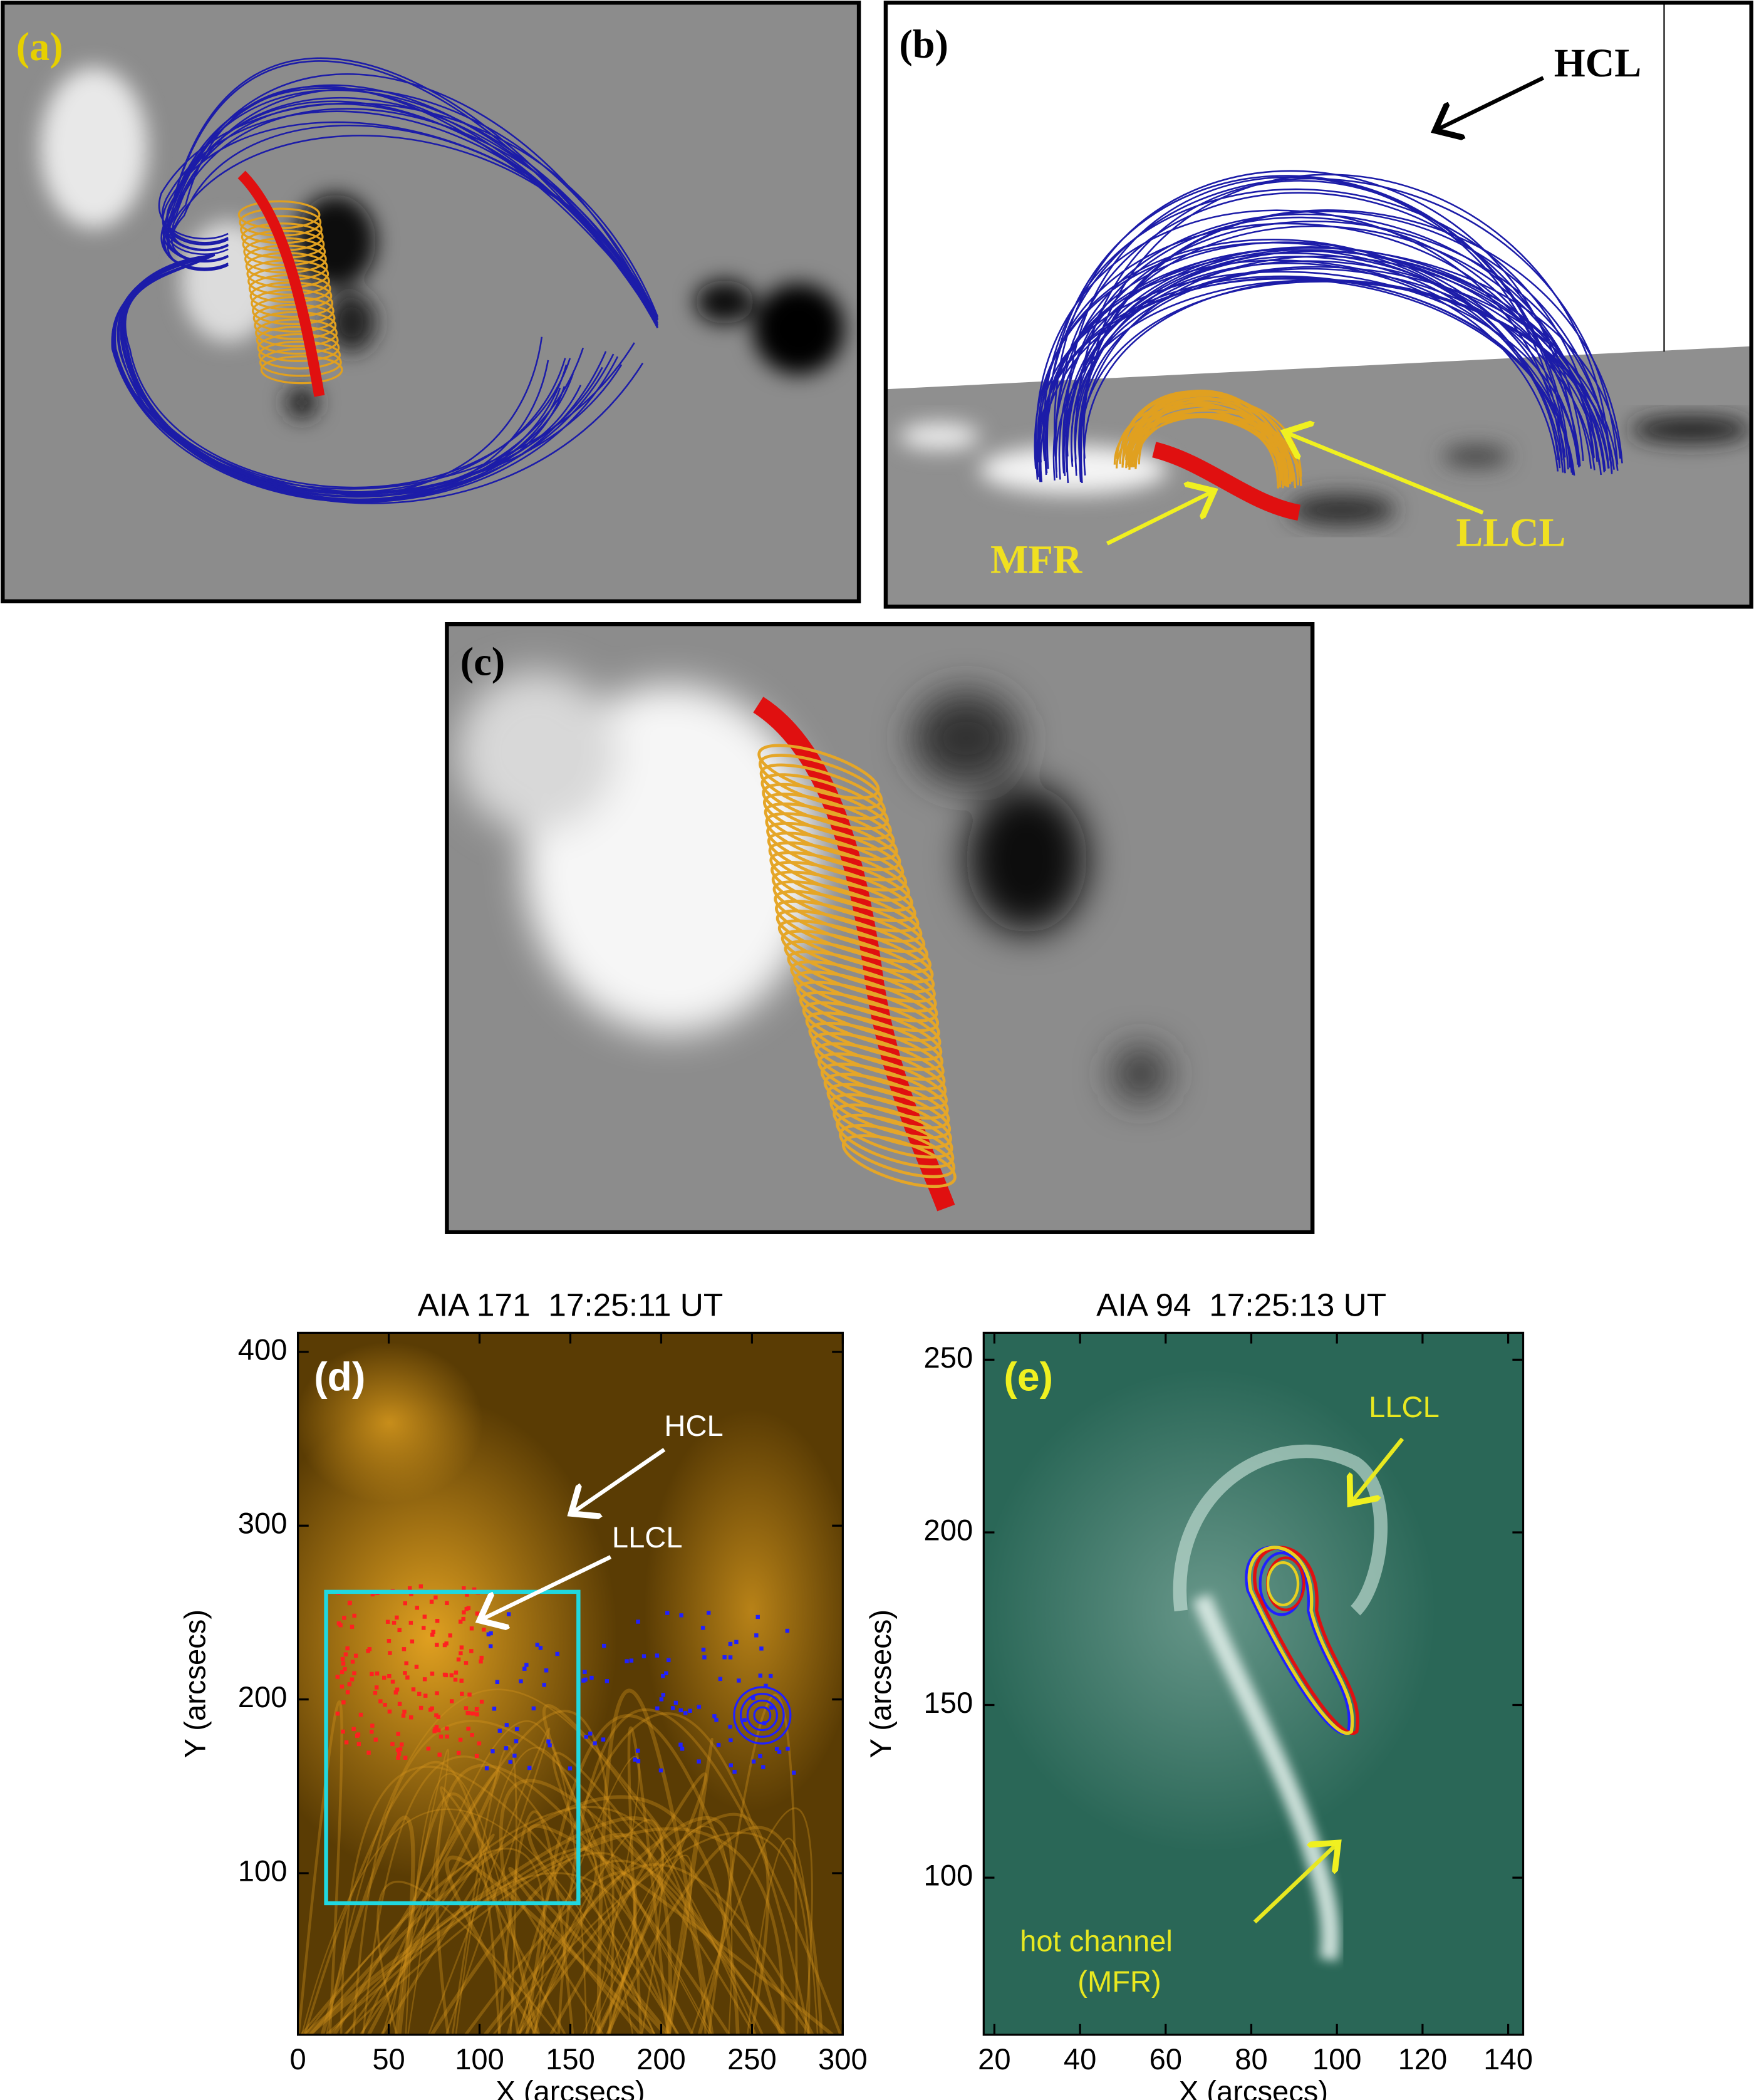 The height and width of the screenshot is (2100, 1754). I want to click on contour, so click(763, 1715).